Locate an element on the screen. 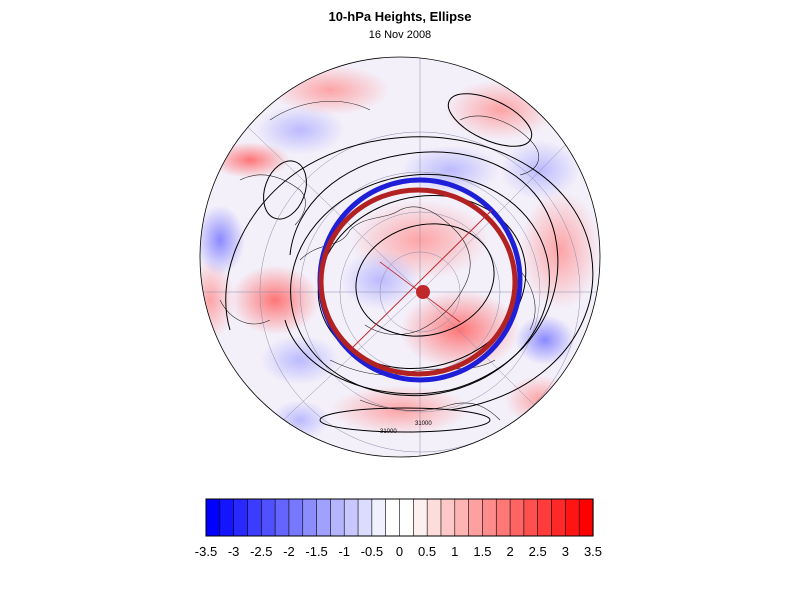  colorbar-tick-label: -3 is located at coordinates (234, 551).